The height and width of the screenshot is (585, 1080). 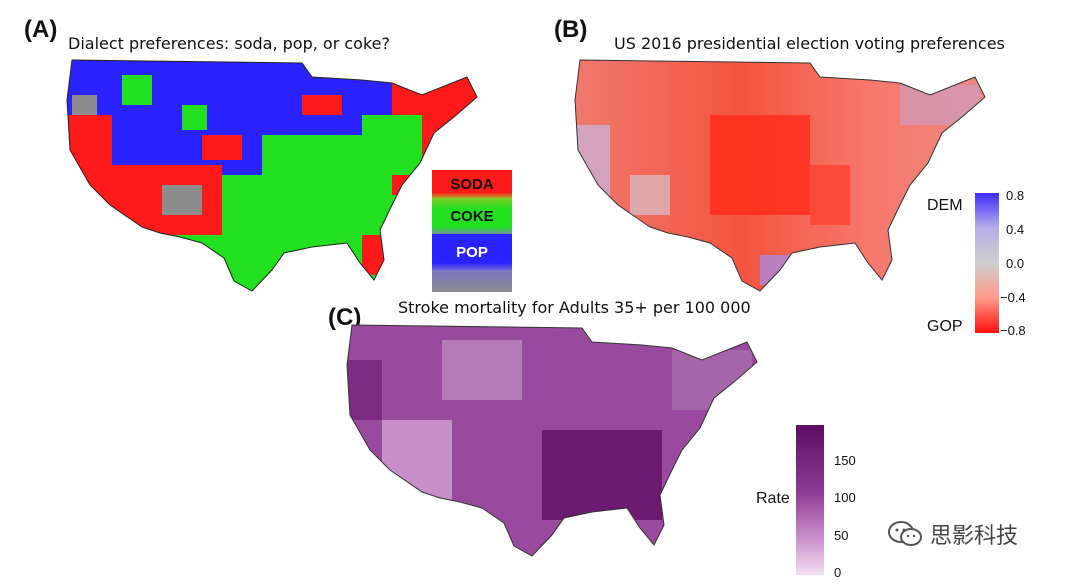 What do you see at coordinates (472, 184) in the screenshot?
I see `legend-soda: SODA` at bounding box center [472, 184].